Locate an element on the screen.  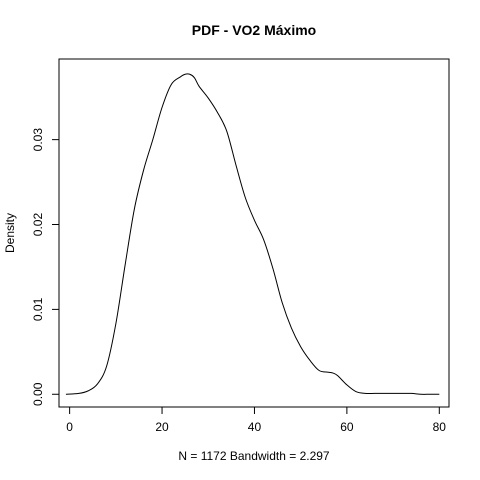
y-tick-label: 0.02 is located at coordinates (38, 225).